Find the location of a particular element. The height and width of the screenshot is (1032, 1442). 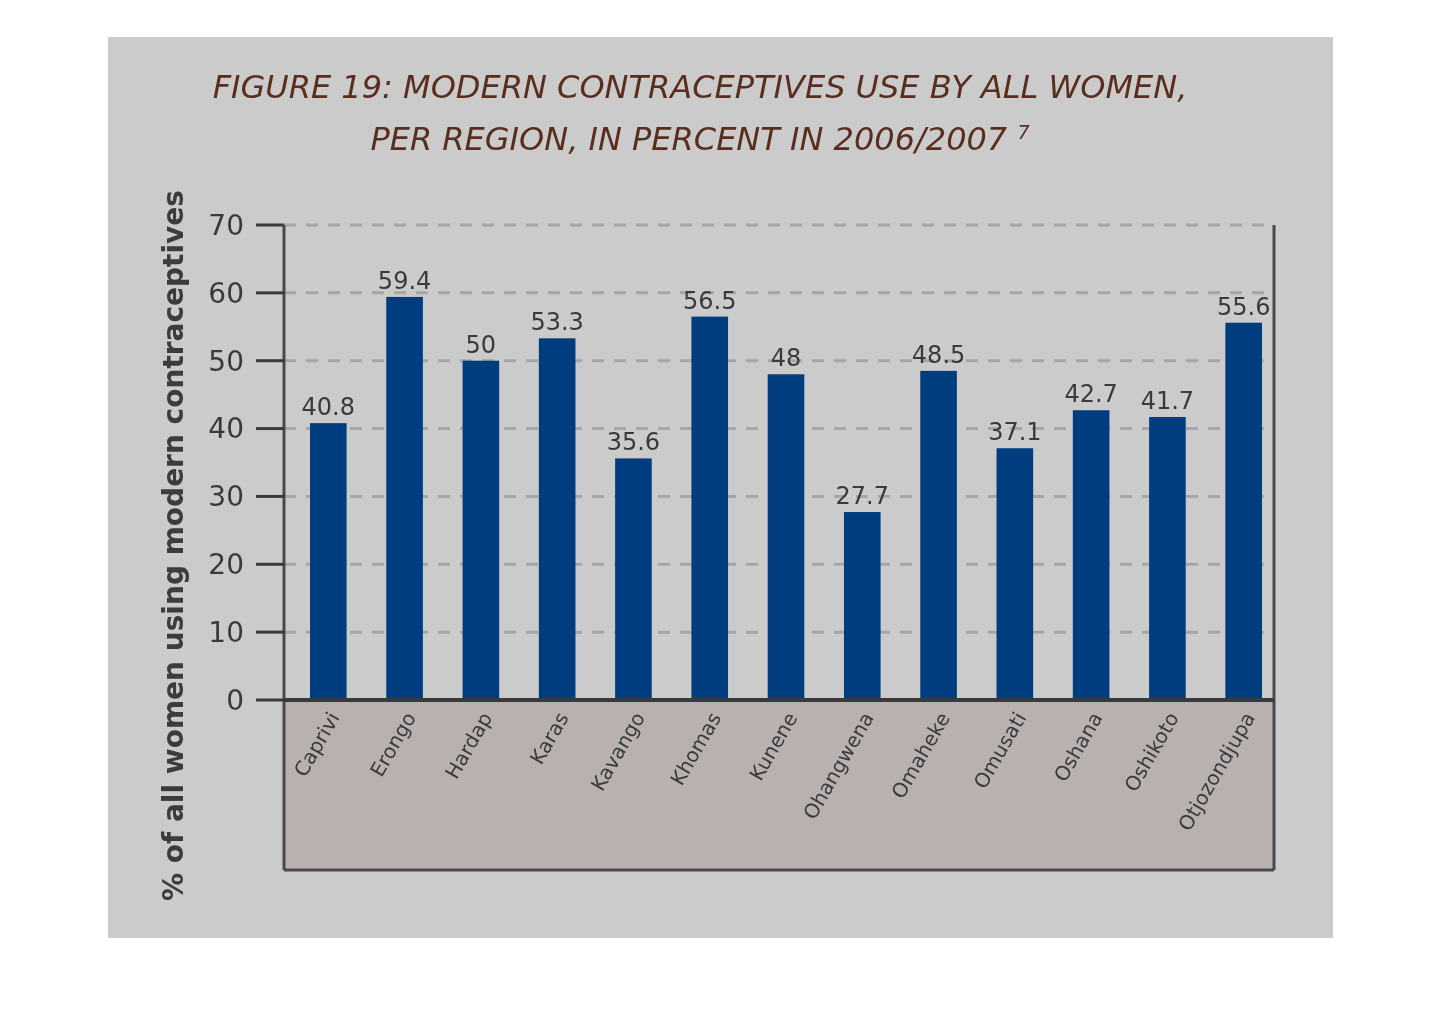

data-label: 42.7 is located at coordinates (1091, 394).